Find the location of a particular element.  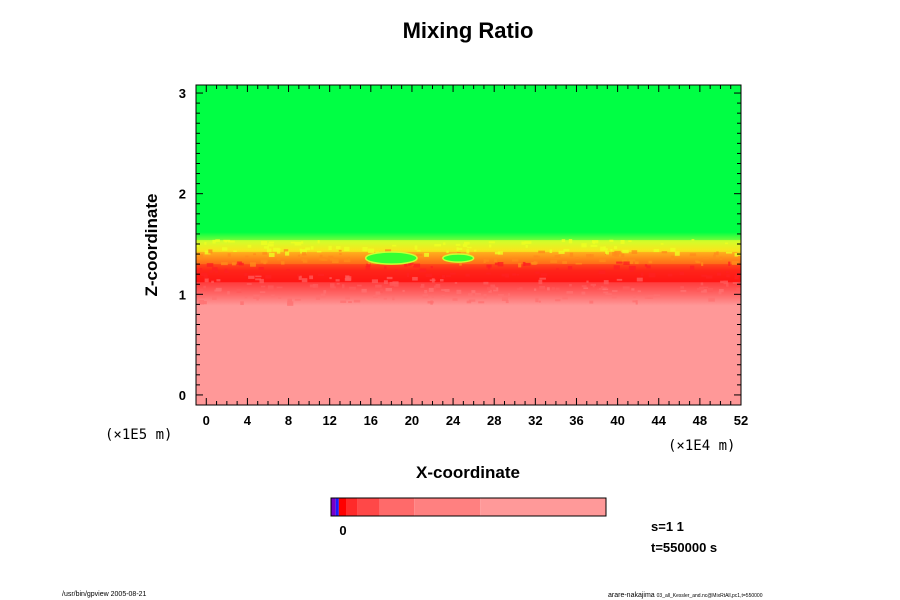

x-tick-label: 44 is located at coordinates (659, 420).